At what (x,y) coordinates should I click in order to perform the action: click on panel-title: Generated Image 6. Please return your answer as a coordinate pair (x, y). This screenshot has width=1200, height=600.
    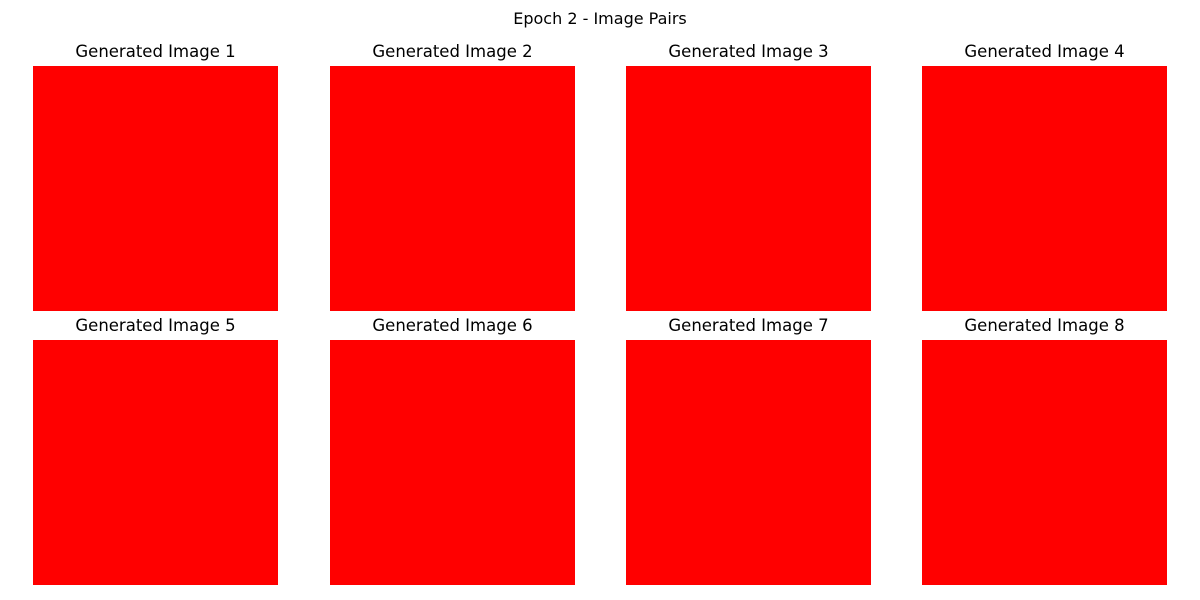
    Looking at the image, I should click on (452, 325).